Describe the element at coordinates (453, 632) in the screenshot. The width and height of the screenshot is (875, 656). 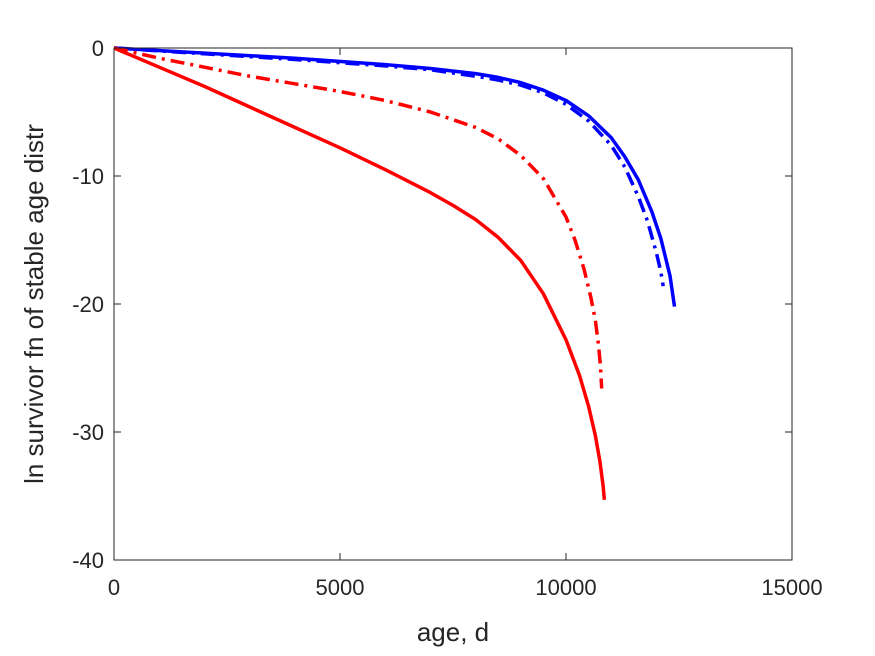
I see `x-axis-title: age, d` at that location.